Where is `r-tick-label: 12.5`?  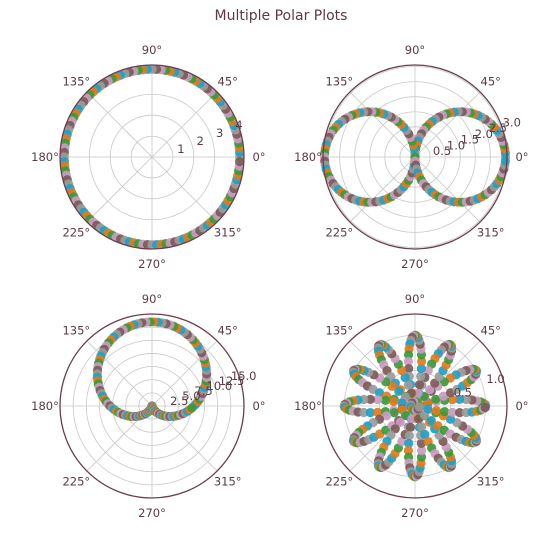 r-tick-label: 12.5 is located at coordinates (232, 381).